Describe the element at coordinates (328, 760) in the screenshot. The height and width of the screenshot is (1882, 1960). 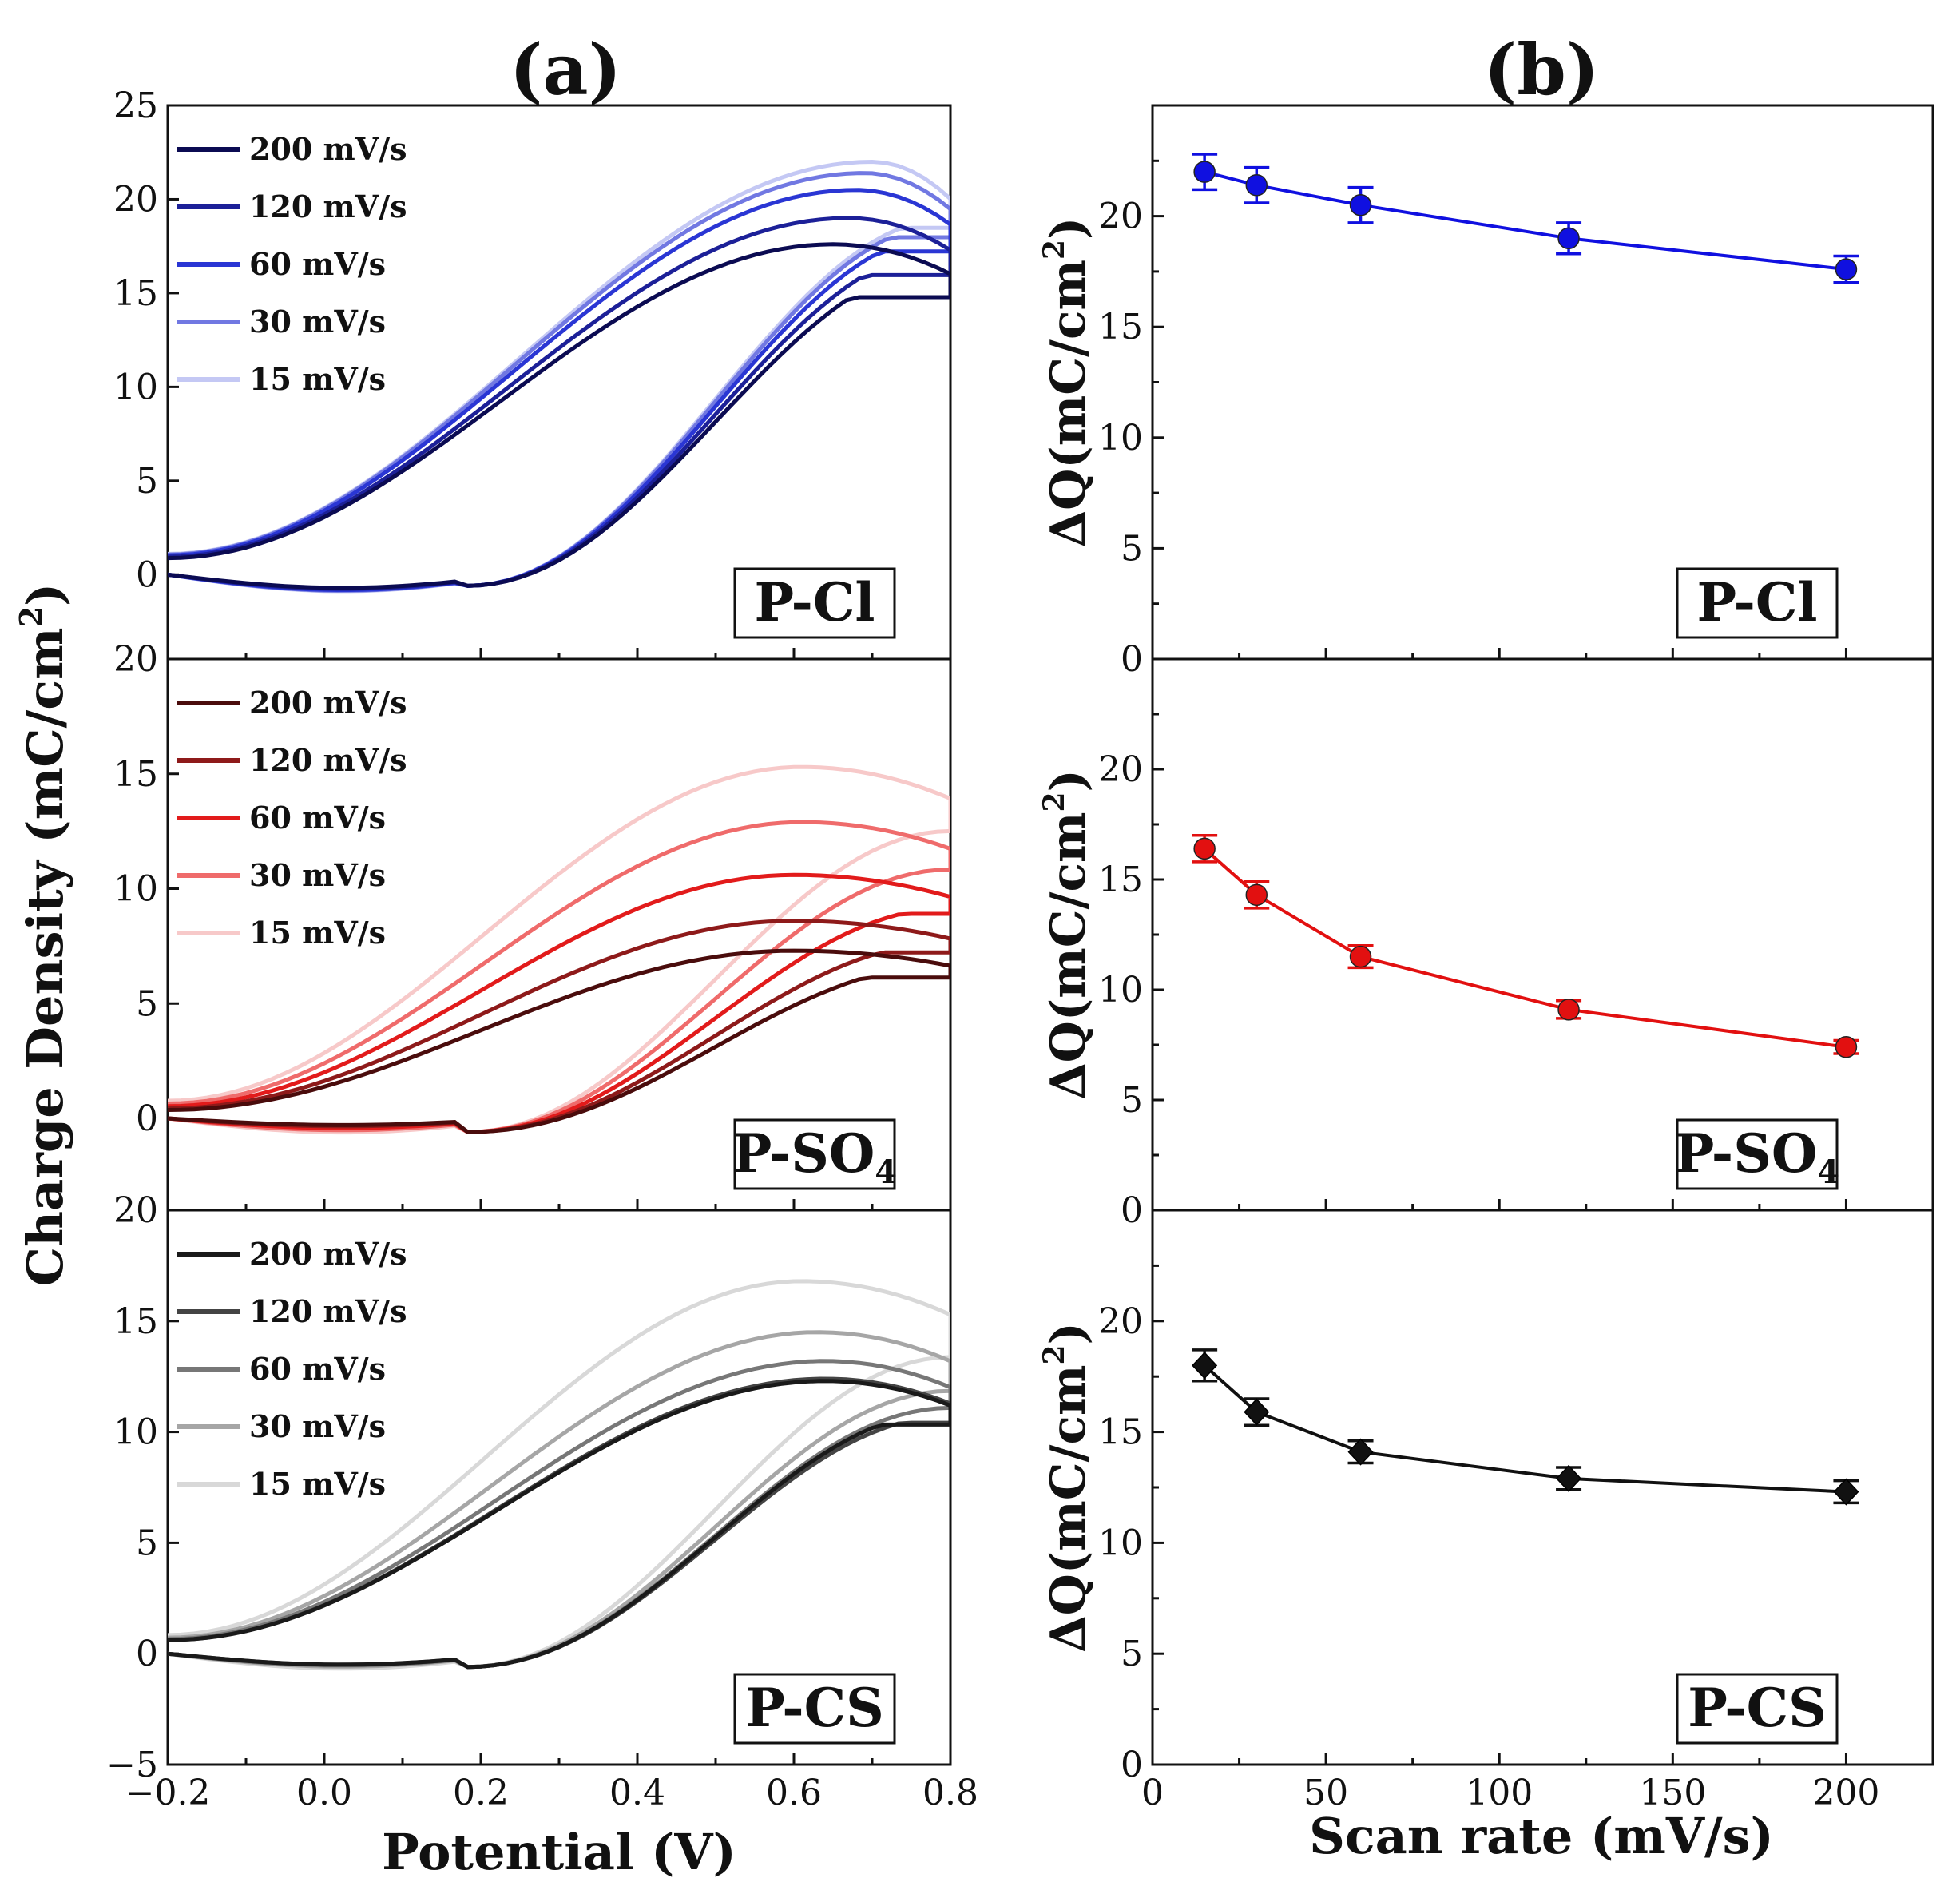
I see `a2-legend-label-1: 120 mV/s` at that location.